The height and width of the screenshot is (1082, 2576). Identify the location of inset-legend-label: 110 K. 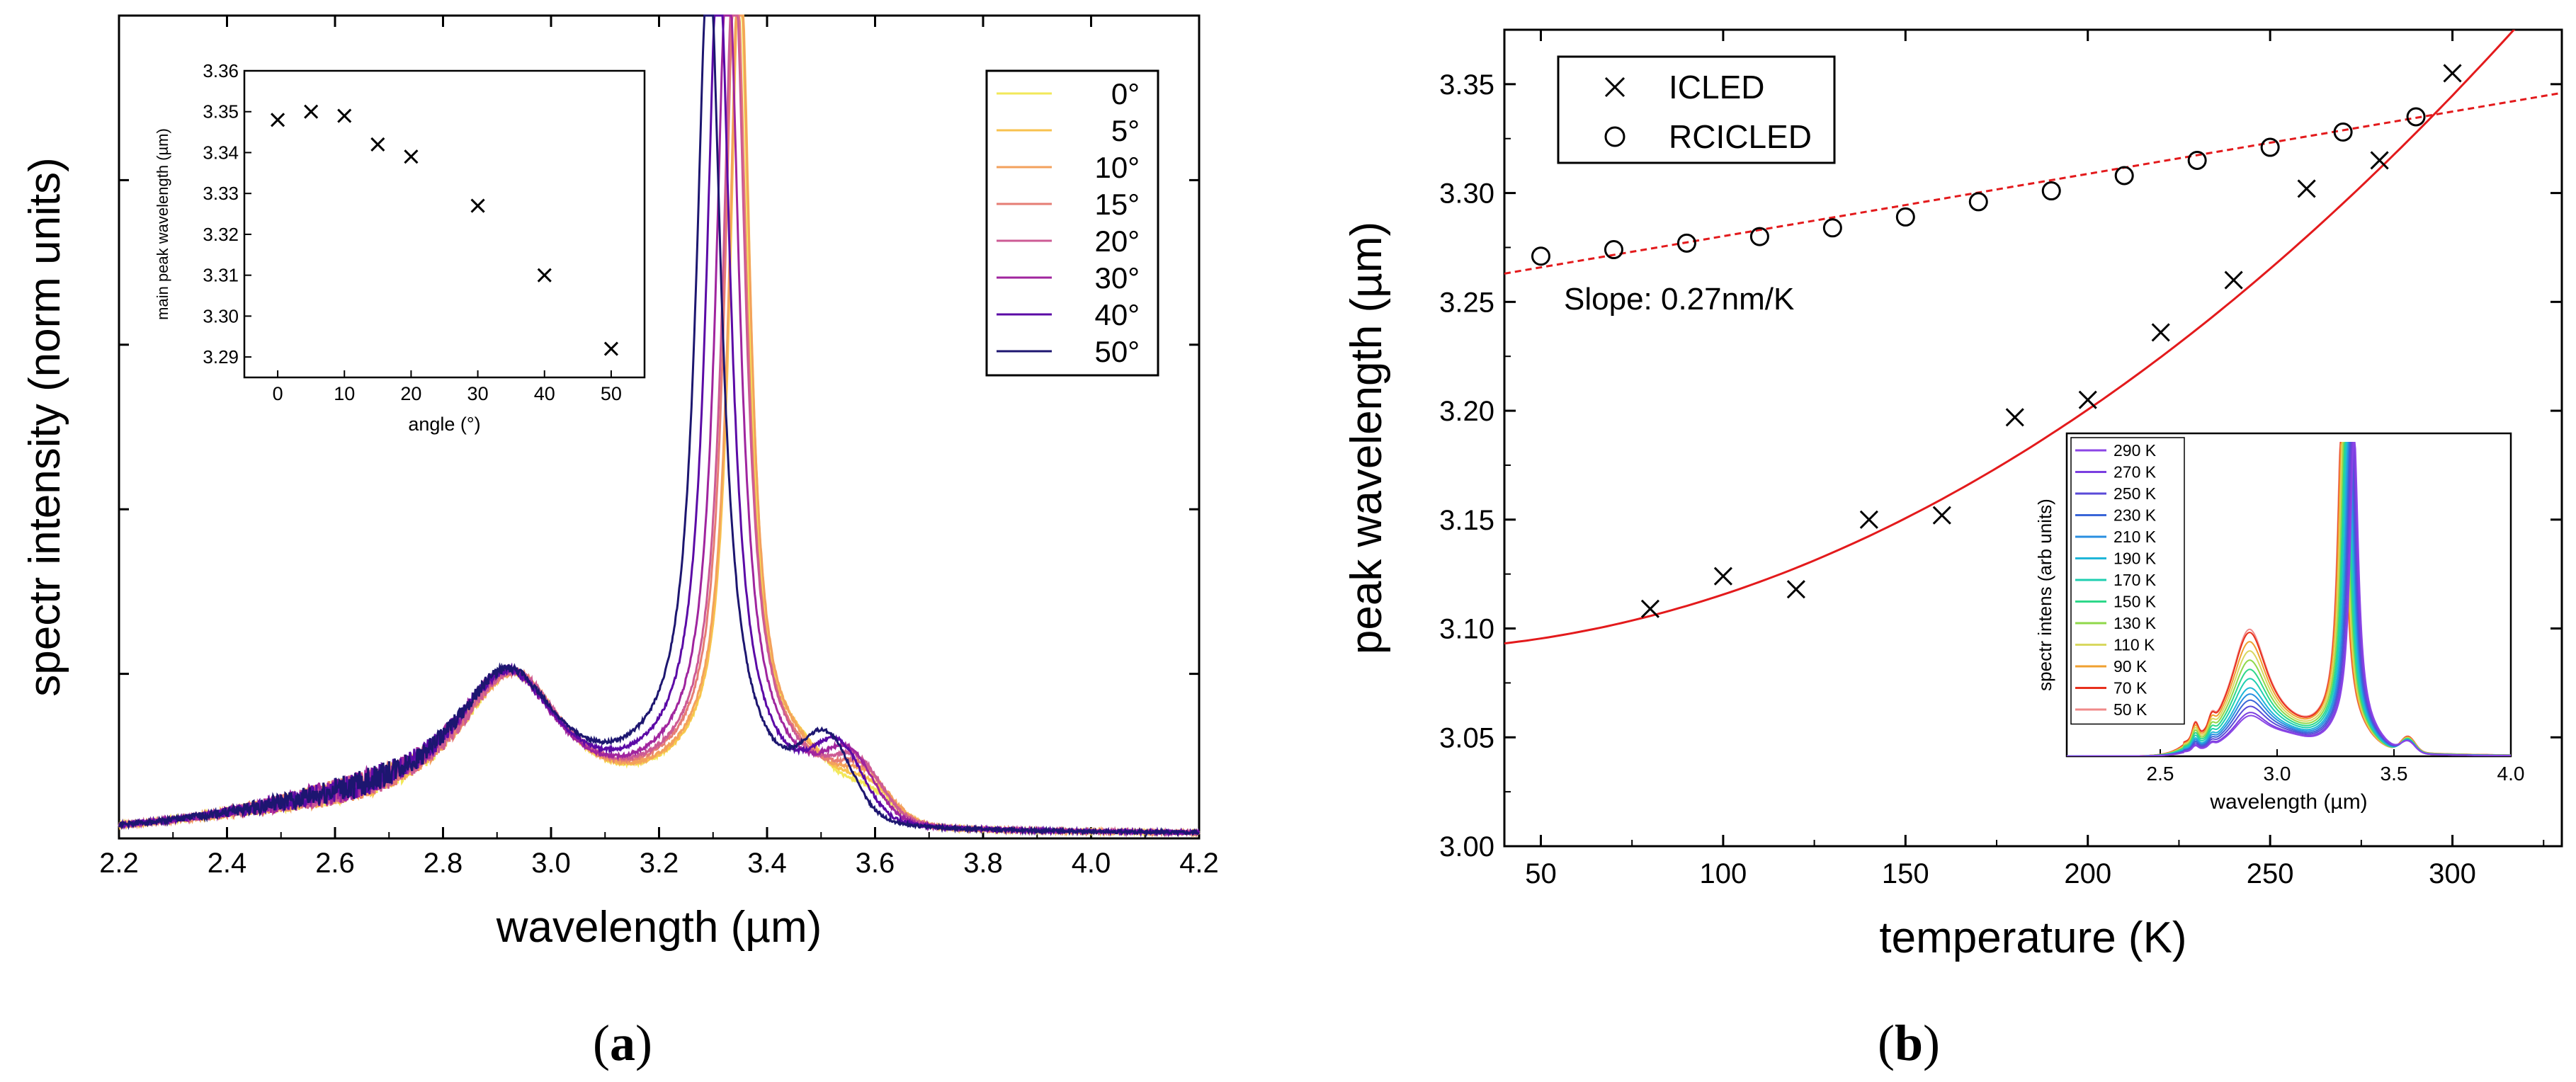
(2134, 645).